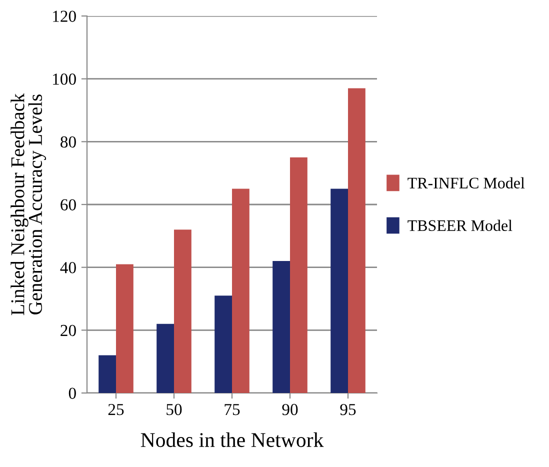 The width and height of the screenshot is (549, 467). Describe the element at coordinates (68, 330) in the screenshot. I see `y-tick-label: 20` at that location.